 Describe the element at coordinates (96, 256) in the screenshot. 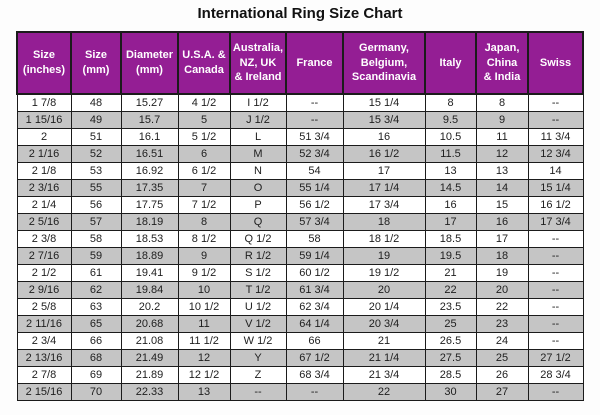

I see `table-cell: 59` at that location.